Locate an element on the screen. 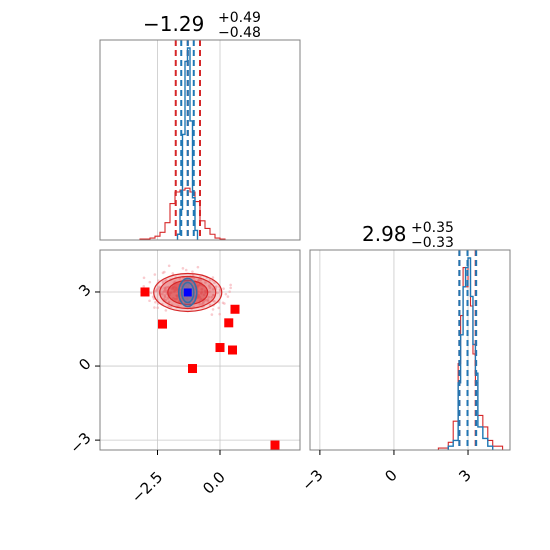  x-tick-label: 3 is located at coordinates (464, 475).